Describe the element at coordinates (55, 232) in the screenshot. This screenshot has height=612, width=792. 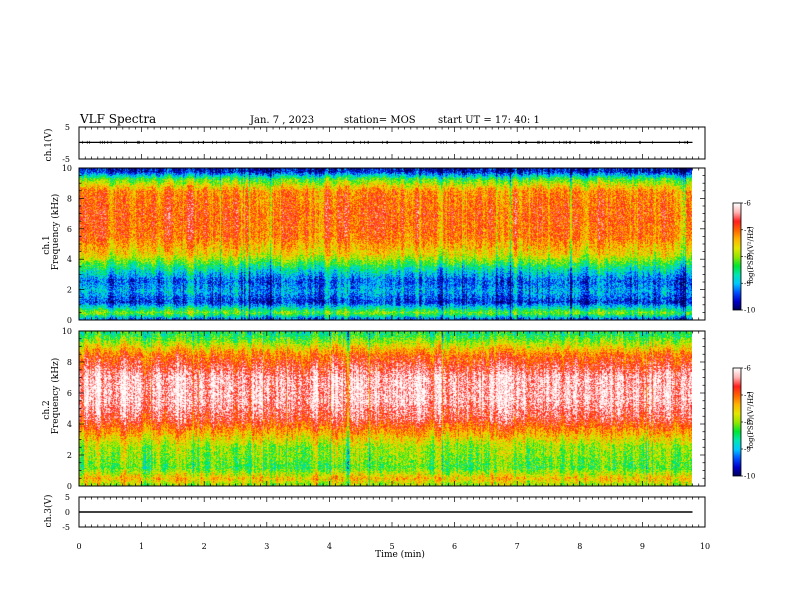
I see `ch1-spectrogram-ylabel: Frequency (kHz)` at that location.